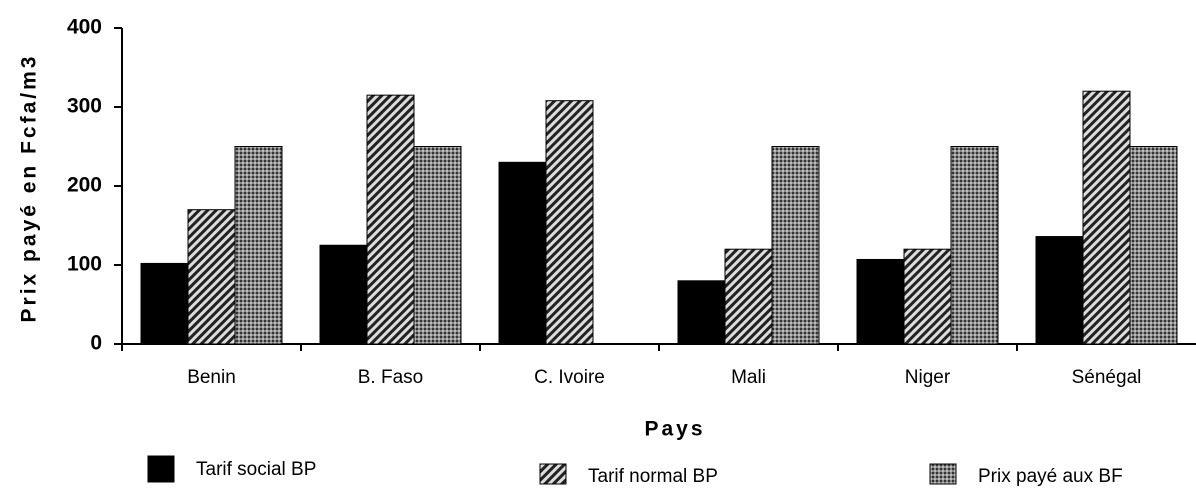  What do you see at coordinates (211, 377) in the screenshot?
I see `x-tick-label: Benin` at bounding box center [211, 377].